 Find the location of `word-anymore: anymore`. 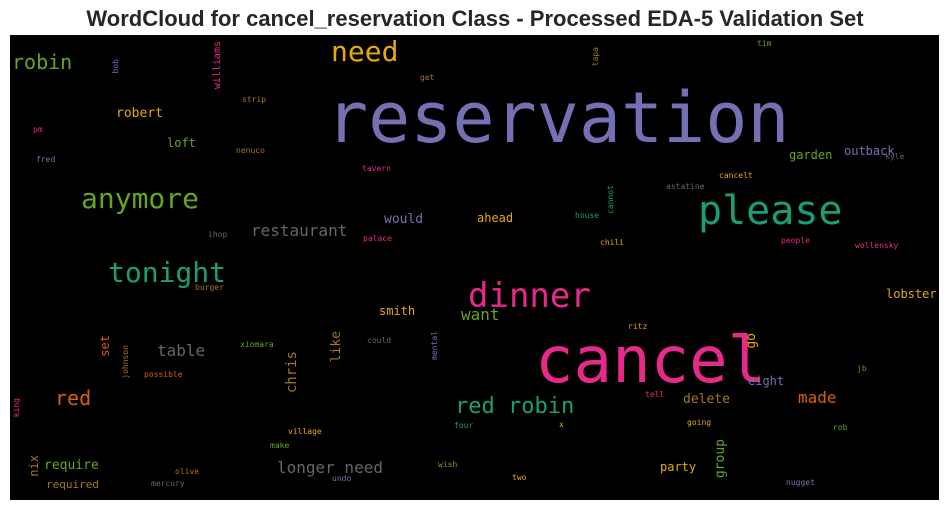

word-anymore: anymore is located at coordinates (140, 198).